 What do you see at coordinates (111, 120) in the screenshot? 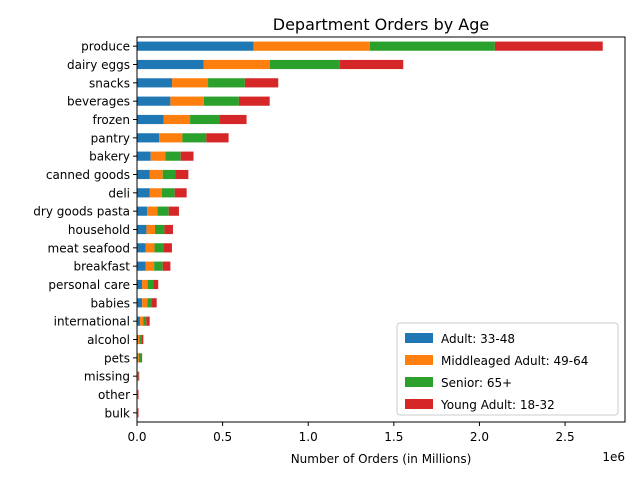
I see `y-tick-label: frozen` at bounding box center [111, 120].